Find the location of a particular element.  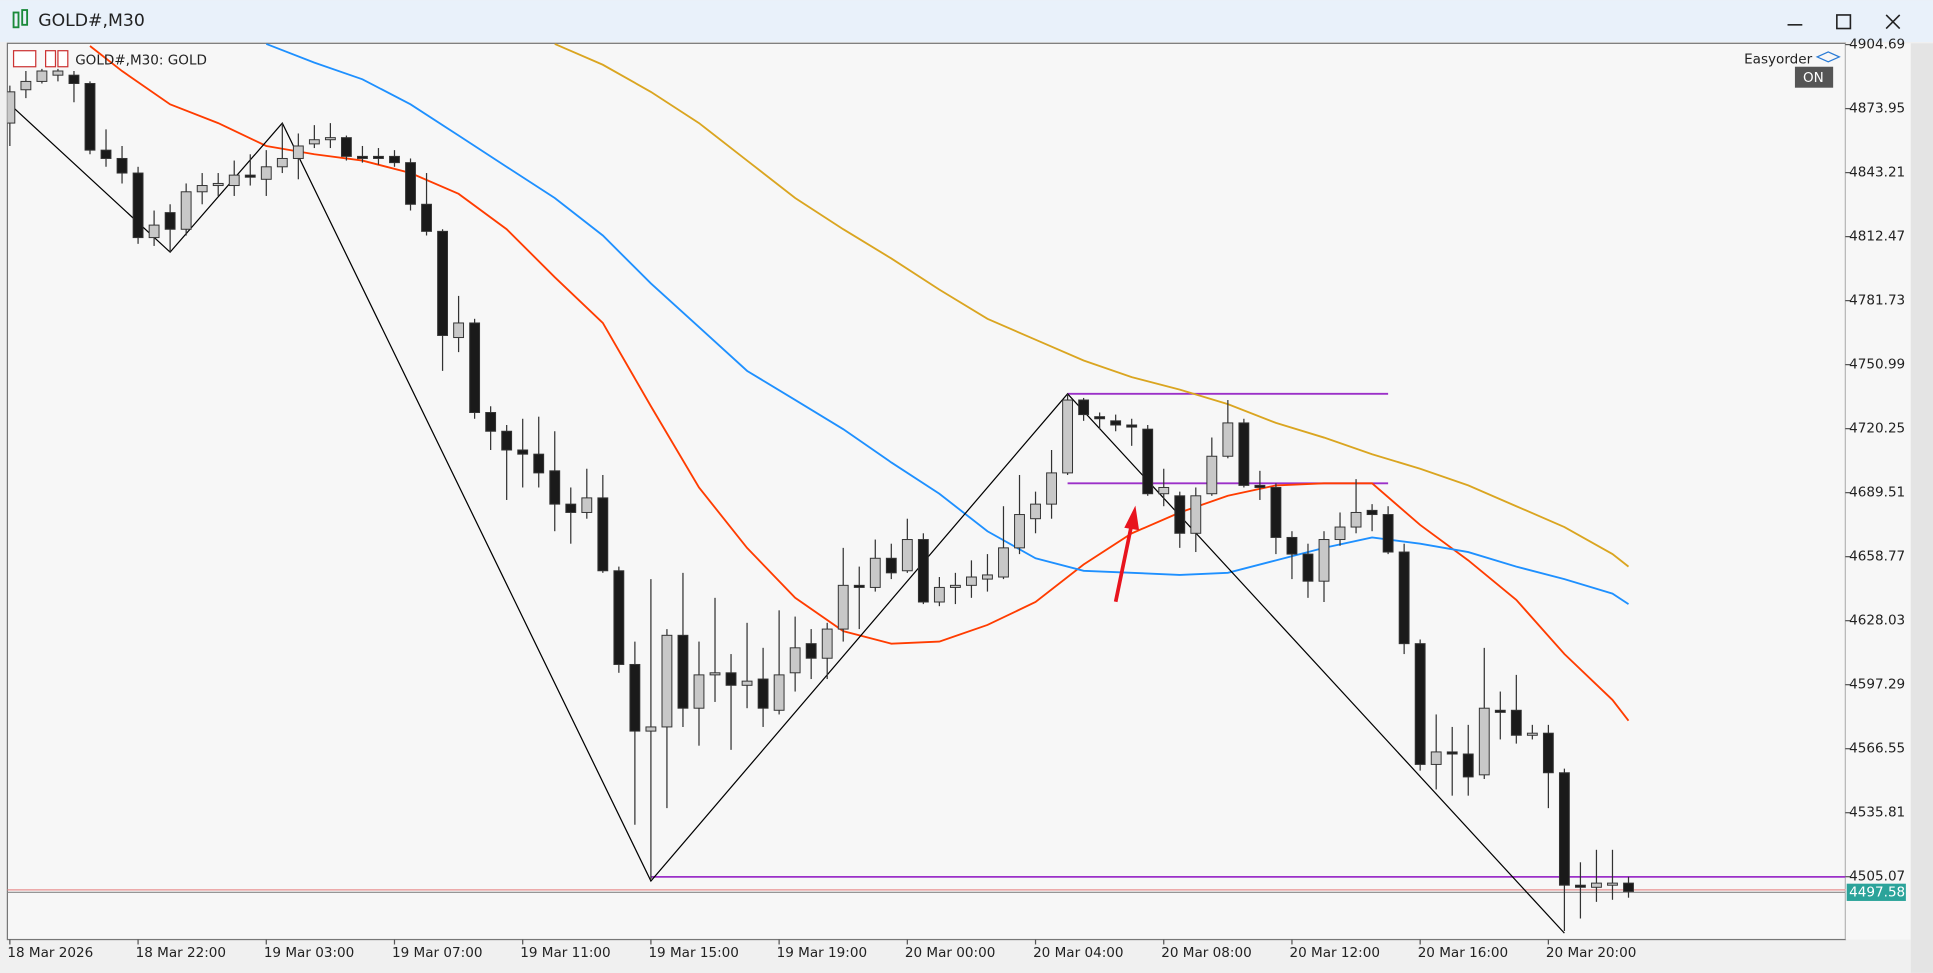

x-tick-label: 20 Mar 08:00 is located at coordinates (1206, 953).